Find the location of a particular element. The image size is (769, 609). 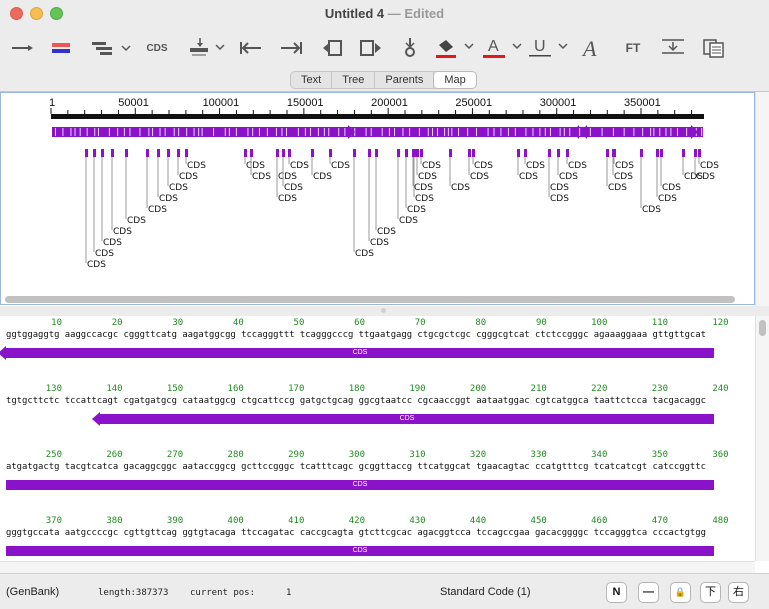

n-button: N is located at coordinates (616, 592).